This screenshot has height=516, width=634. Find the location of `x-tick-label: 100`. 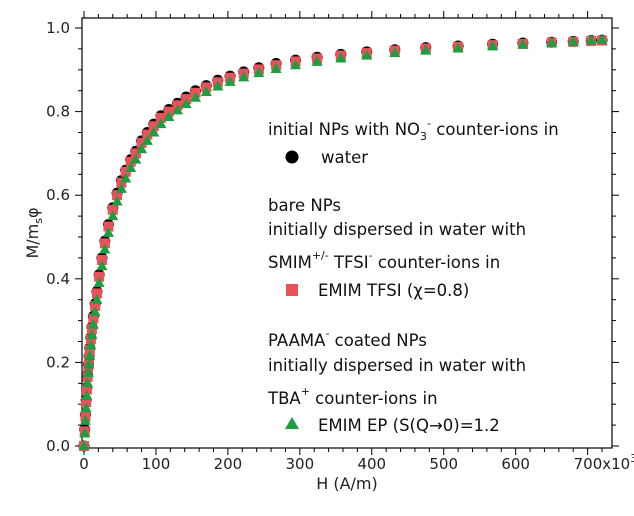

x-tick-label: 100 is located at coordinates (156, 464).